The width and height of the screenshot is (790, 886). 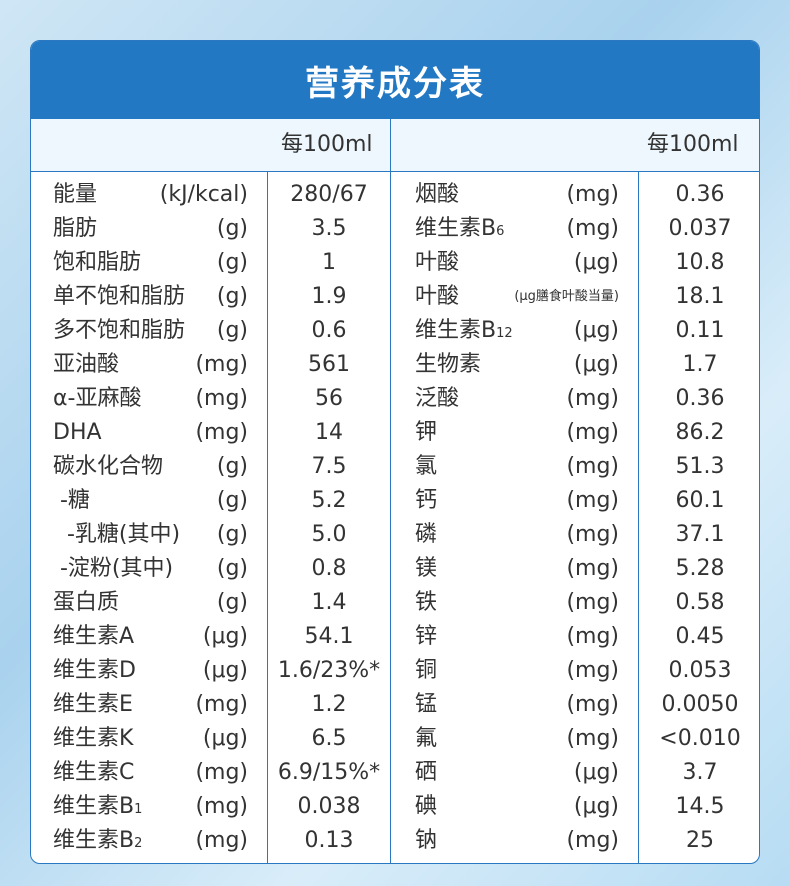 What do you see at coordinates (71, 500) in the screenshot?
I see `nutrient-name-text: -糖` at bounding box center [71, 500].